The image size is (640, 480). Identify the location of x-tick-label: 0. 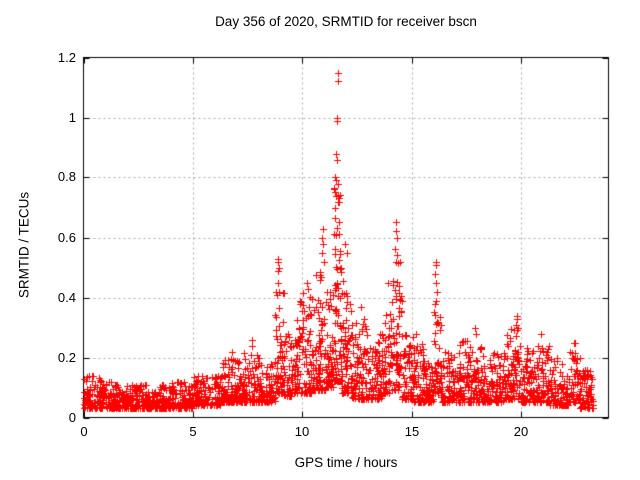
(84, 431).